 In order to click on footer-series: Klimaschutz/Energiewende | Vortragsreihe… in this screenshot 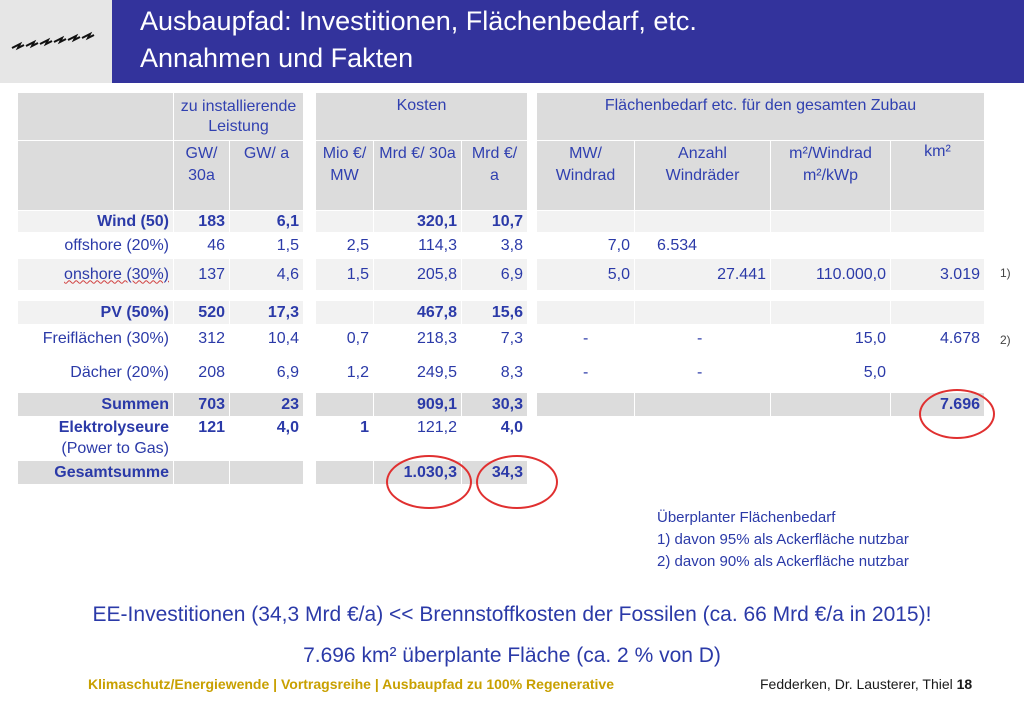, I will do `click(351, 684)`.